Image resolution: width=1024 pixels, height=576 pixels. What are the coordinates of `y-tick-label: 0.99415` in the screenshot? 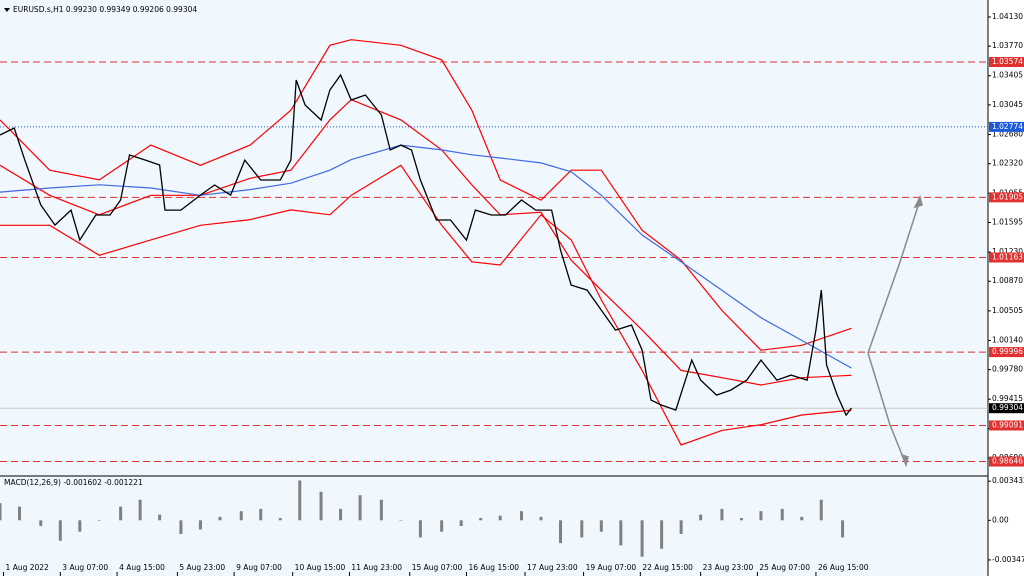 It's located at (1007, 398).